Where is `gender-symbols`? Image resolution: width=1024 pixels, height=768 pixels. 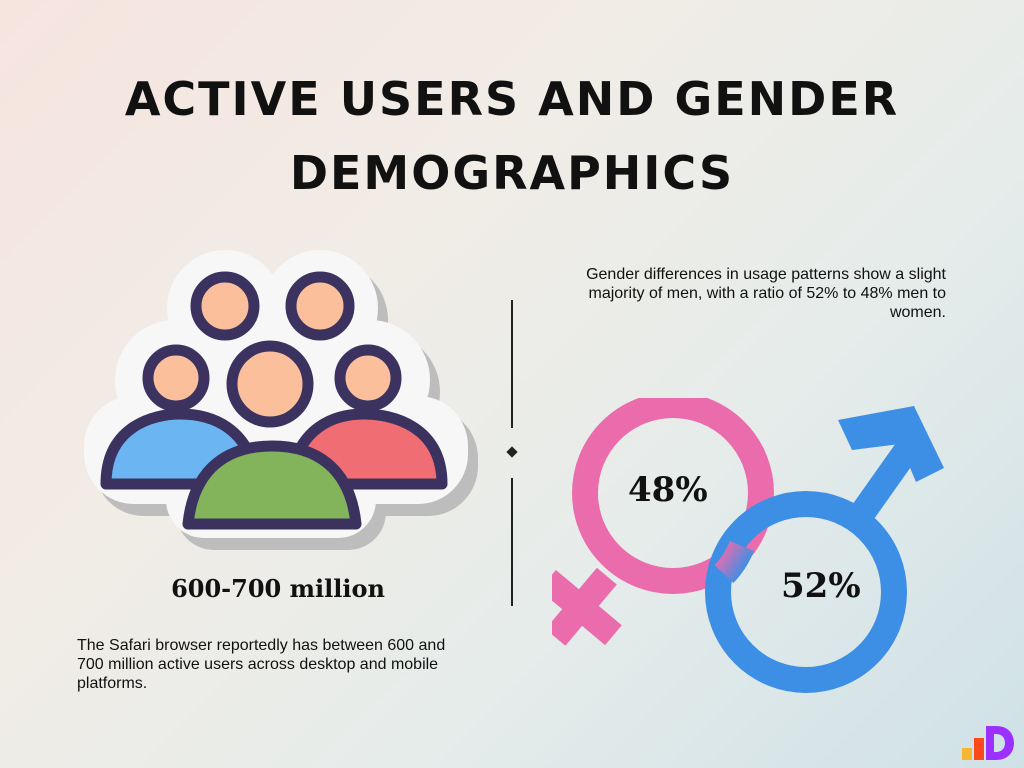 gender-symbols is located at coordinates (748, 545).